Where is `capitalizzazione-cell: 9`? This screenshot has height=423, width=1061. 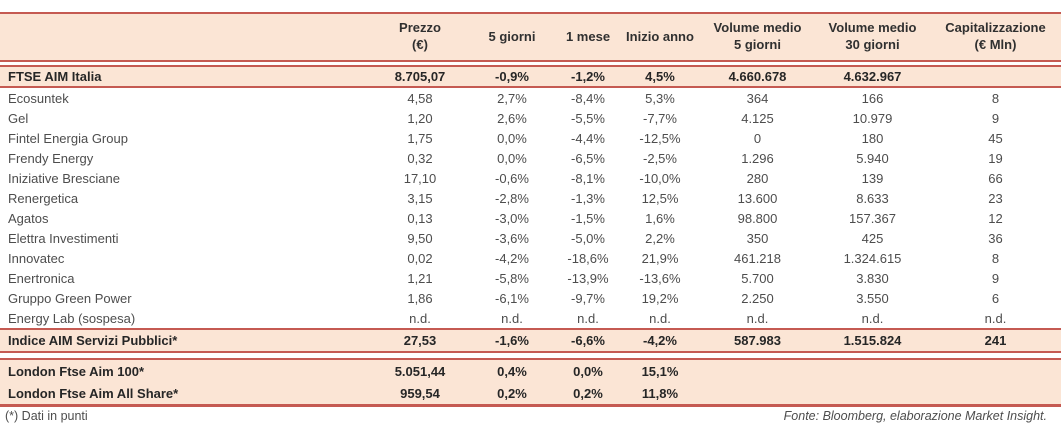 capitalizzazione-cell: 9 is located at coordinates (995, 118).